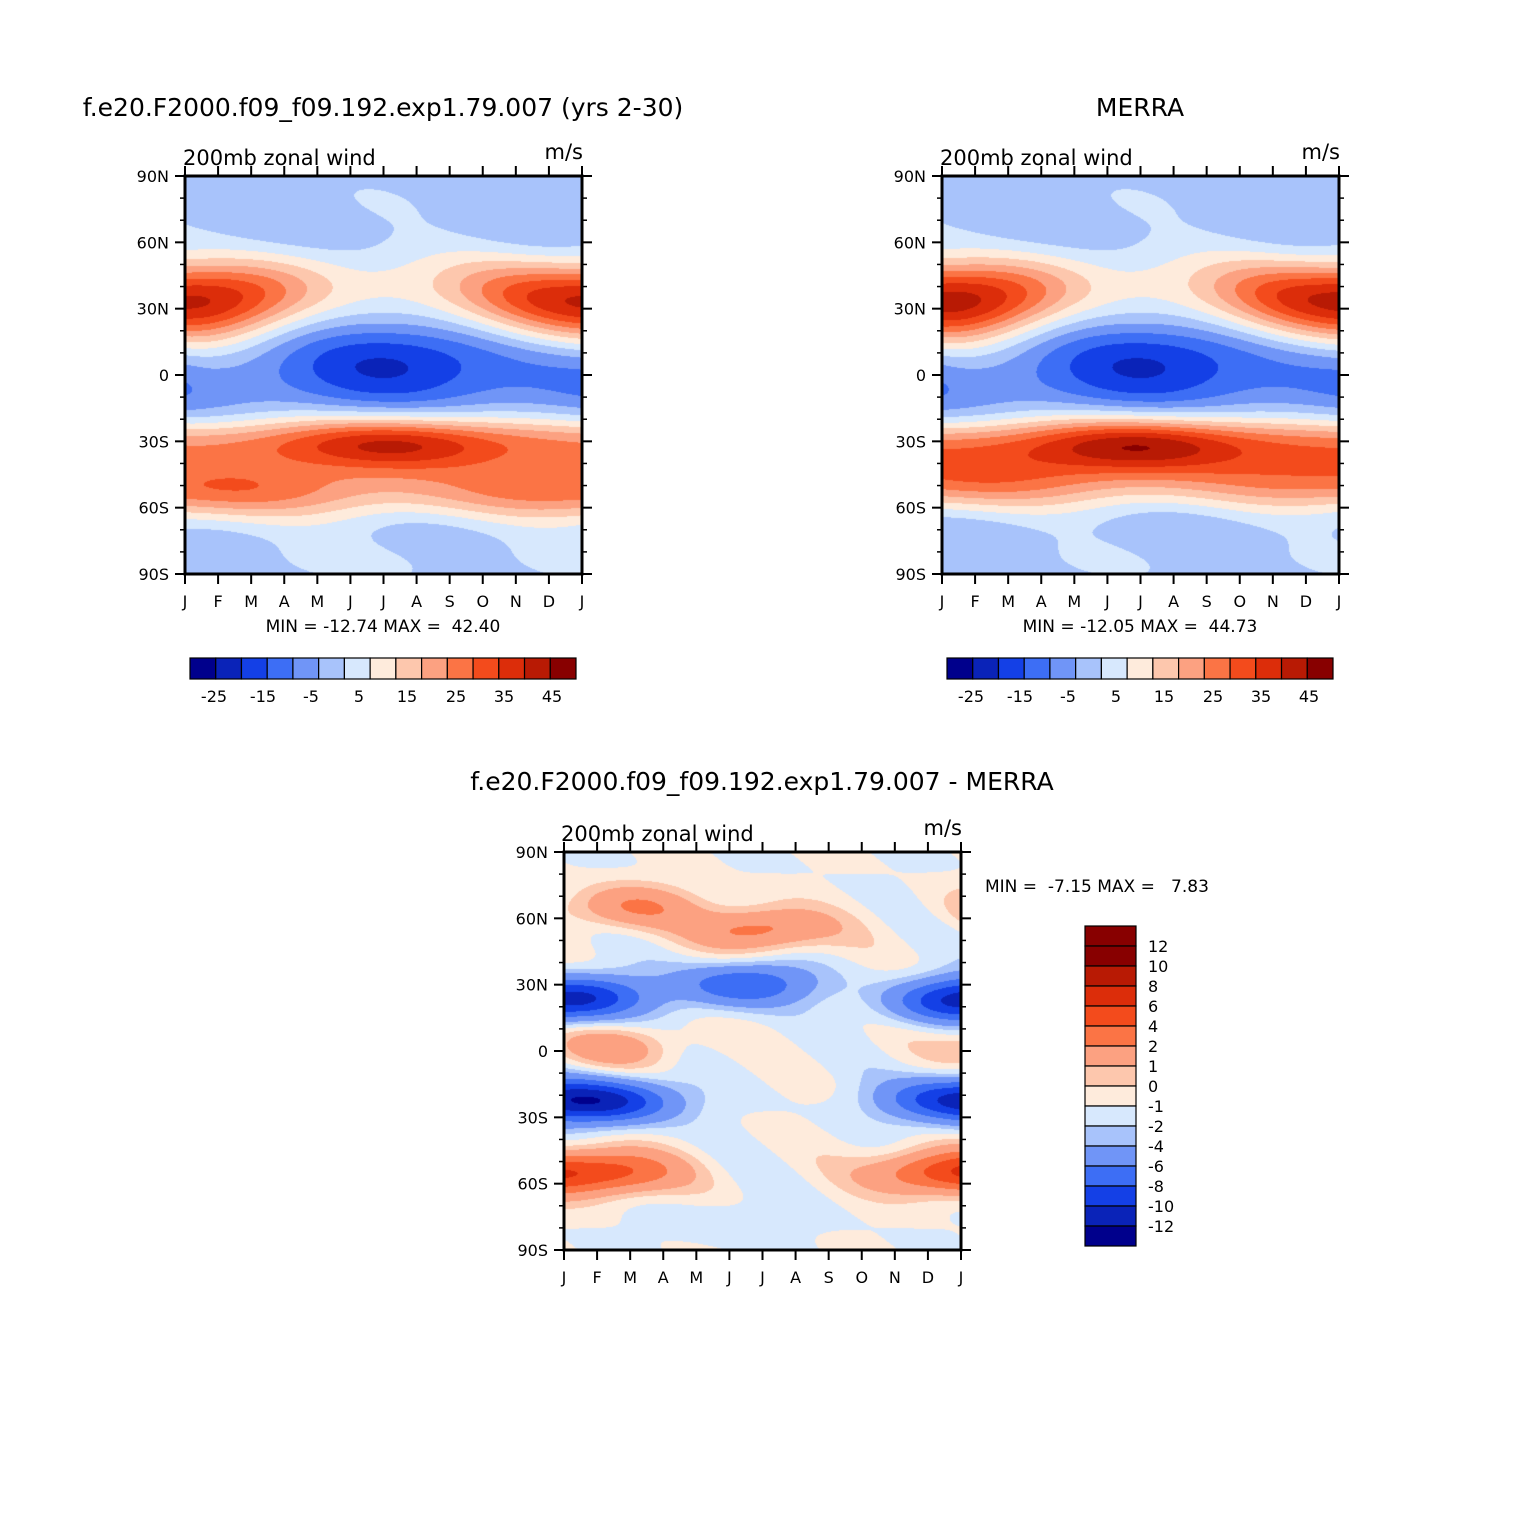  What do you see at coordinates (1153, 1066) in the screenshot?
I see `colorbar-label: 1` at bounding box center [1153, 1066].